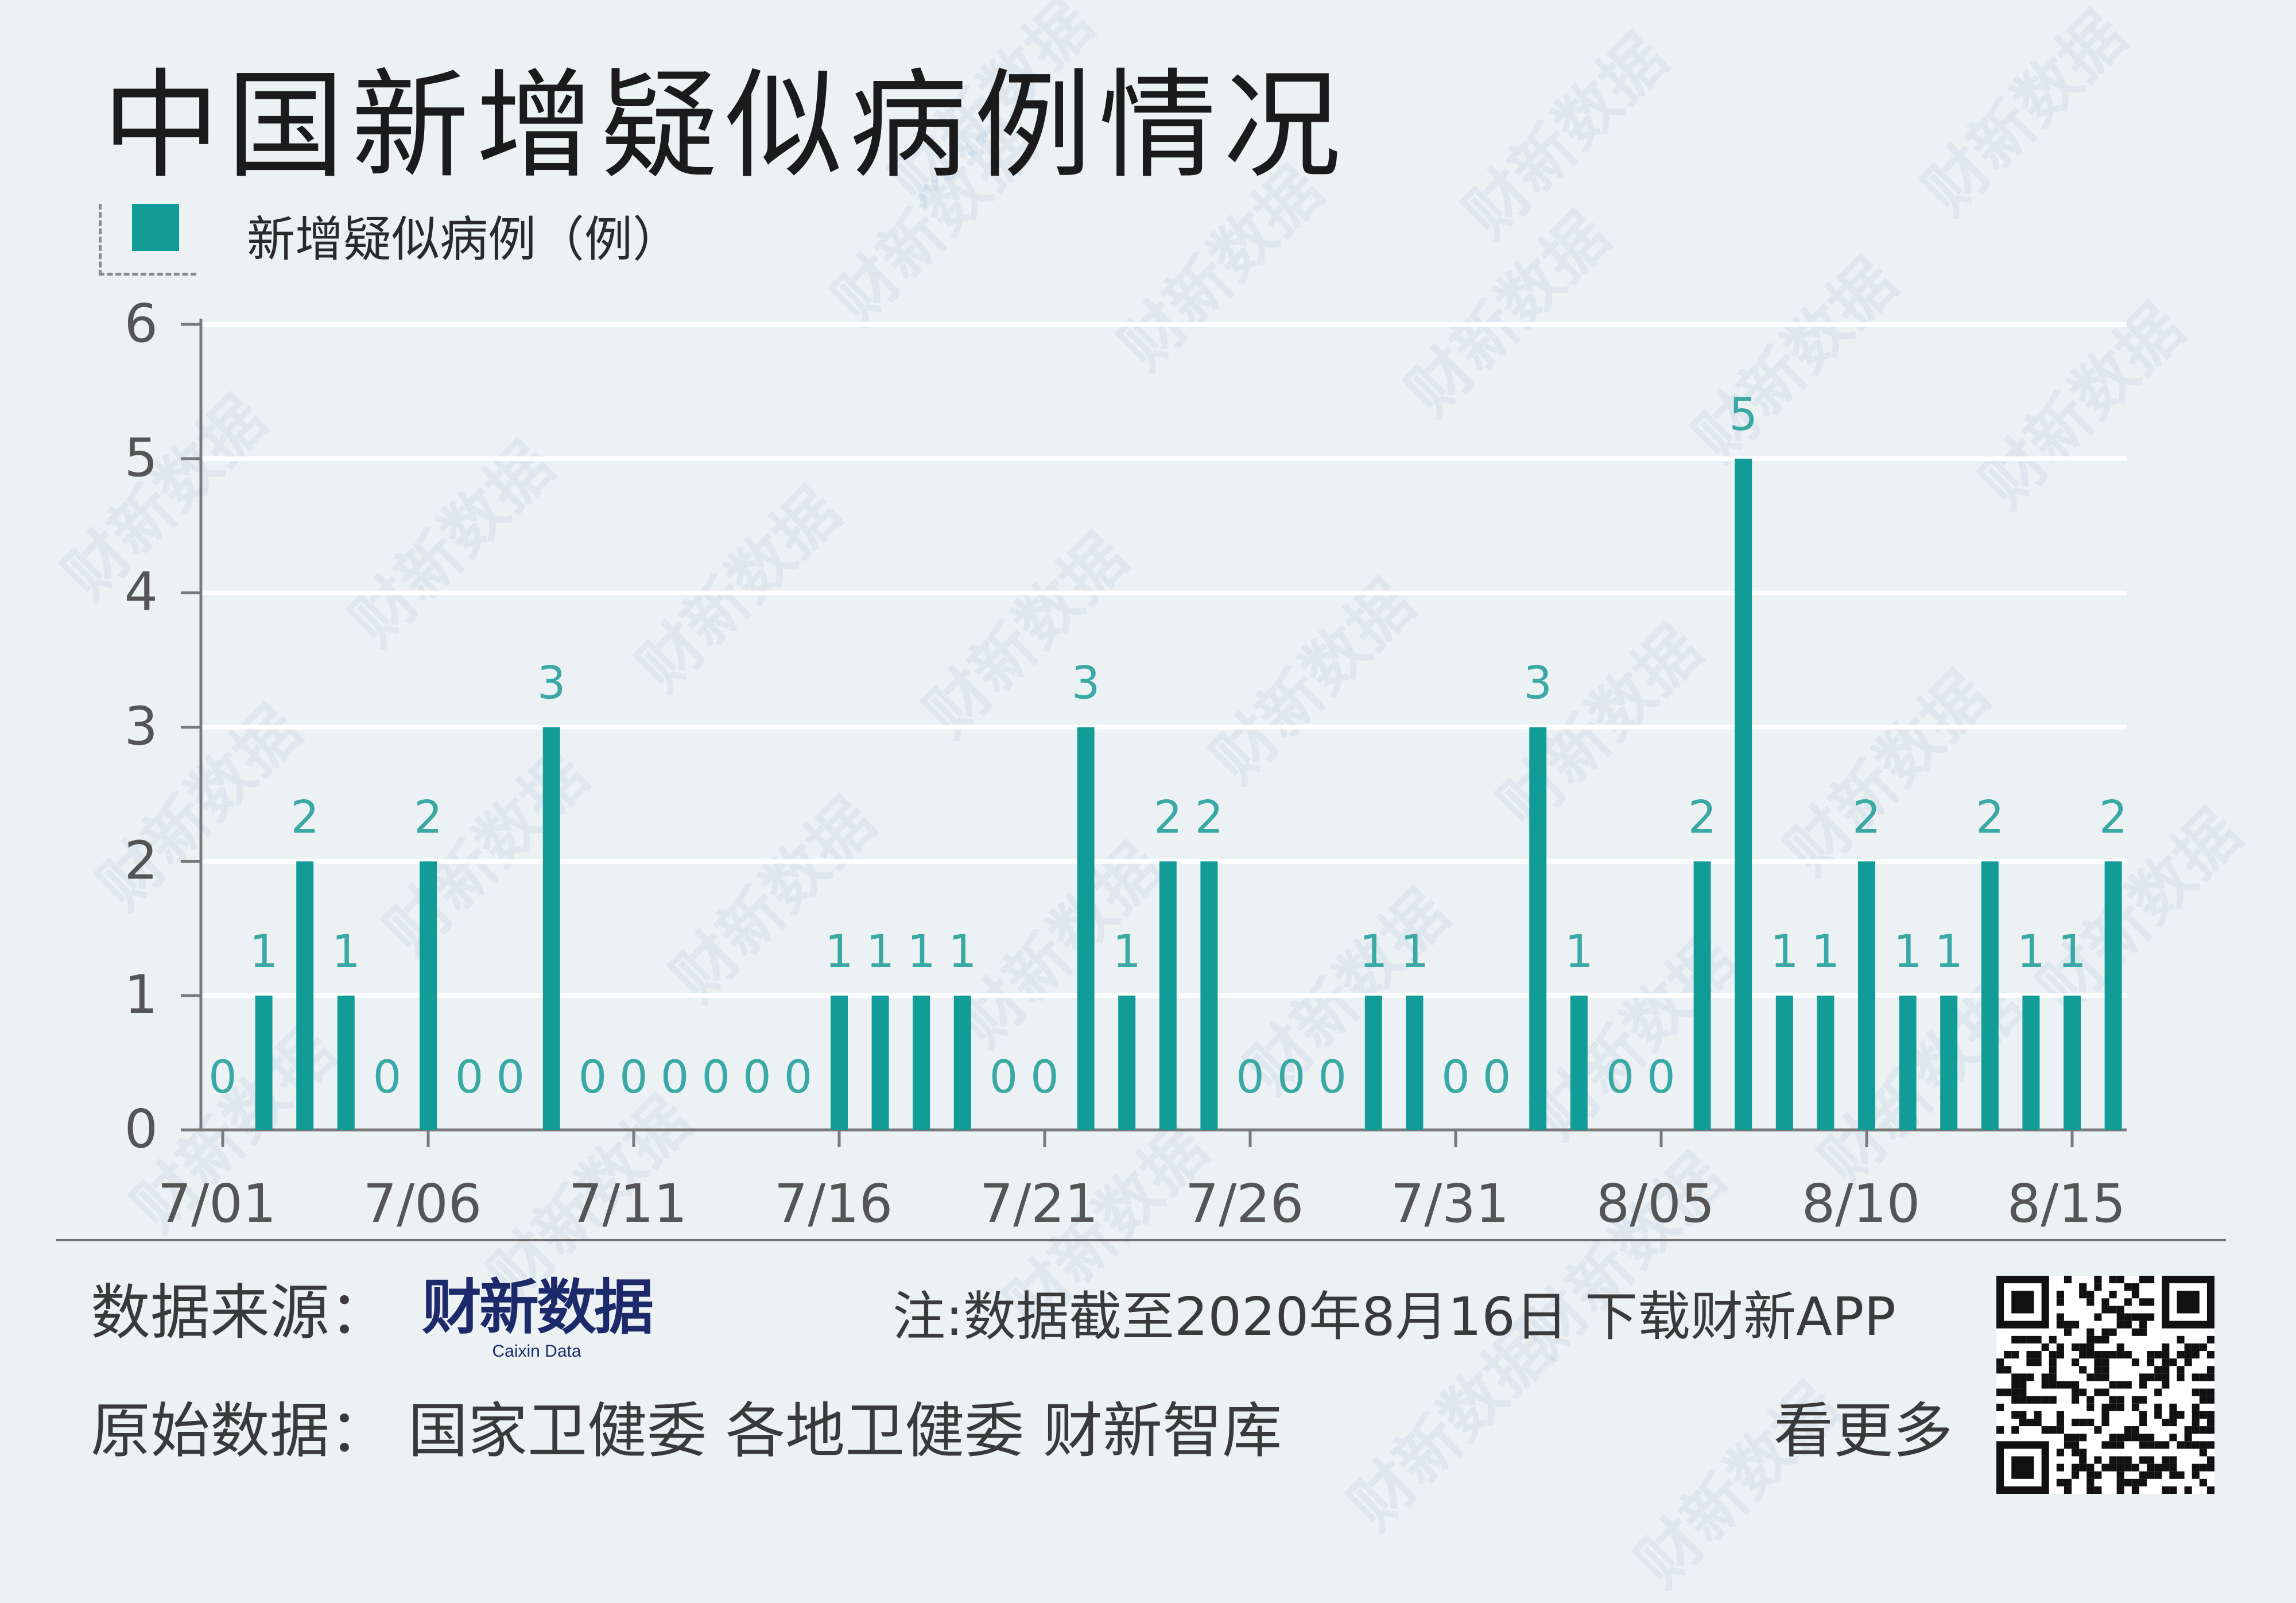 This screenshot has height=1603, width=2296. What do you see at coordinates (141, 1129) in the screenshot?
I see `y-tick-label: 0` at bounding box center [141, 1129].